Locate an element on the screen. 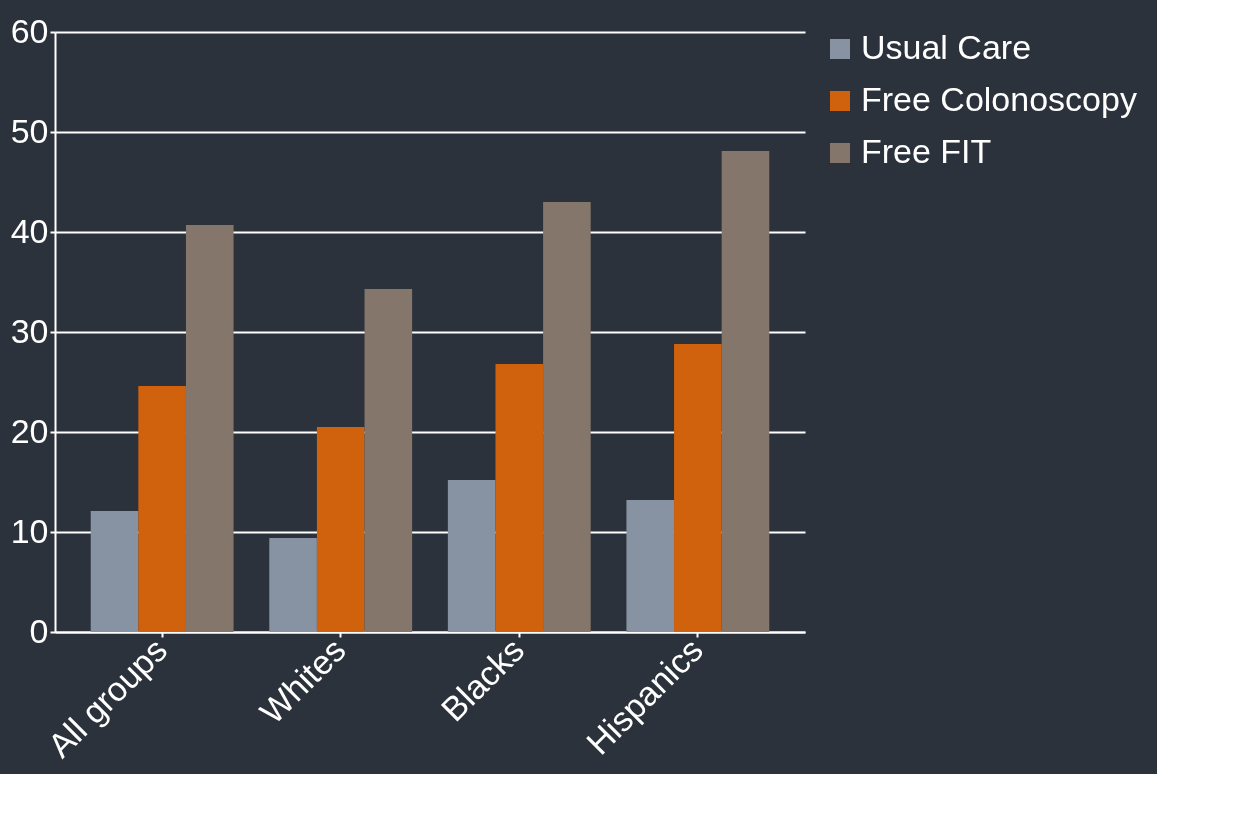 The height and width of the screenshot is (837, 1250). legend-label: Free FIT is located at coordinates (926, 151).